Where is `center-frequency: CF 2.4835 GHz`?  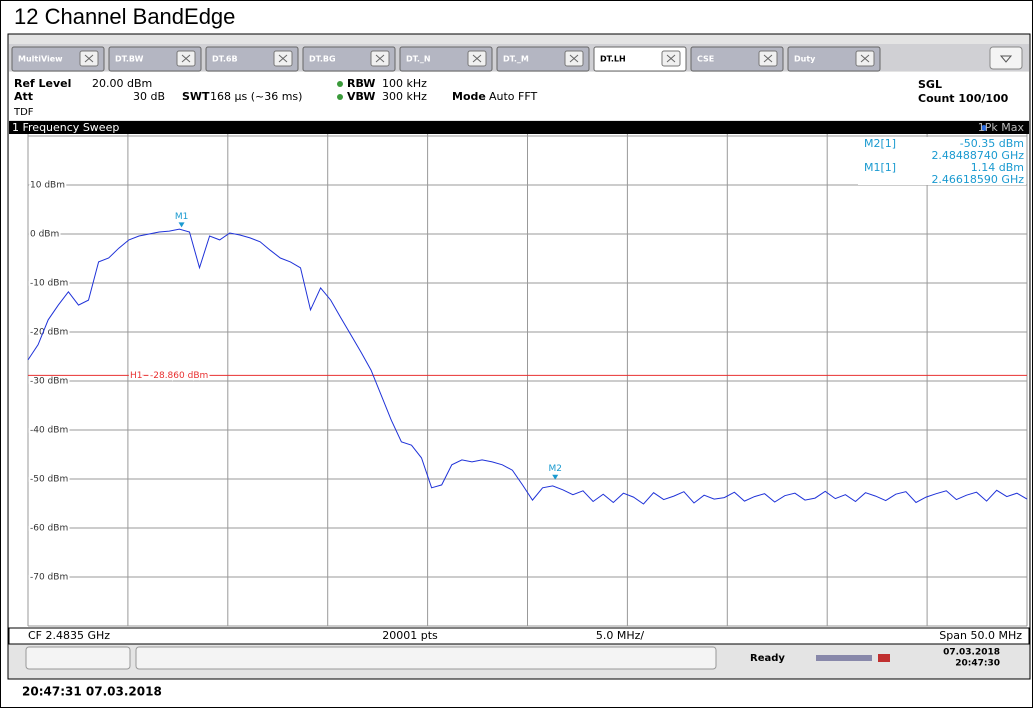
center-frequency: CF 2.4835 GHz is located at coordinates (69, 635).